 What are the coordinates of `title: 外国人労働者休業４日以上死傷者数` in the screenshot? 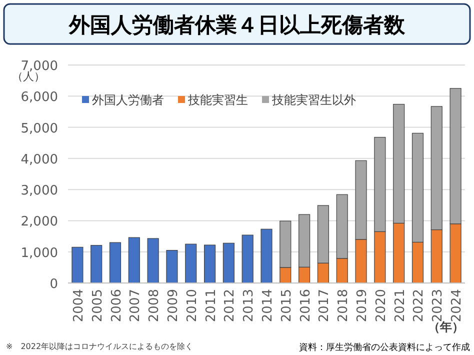 It's located at (237, 25).